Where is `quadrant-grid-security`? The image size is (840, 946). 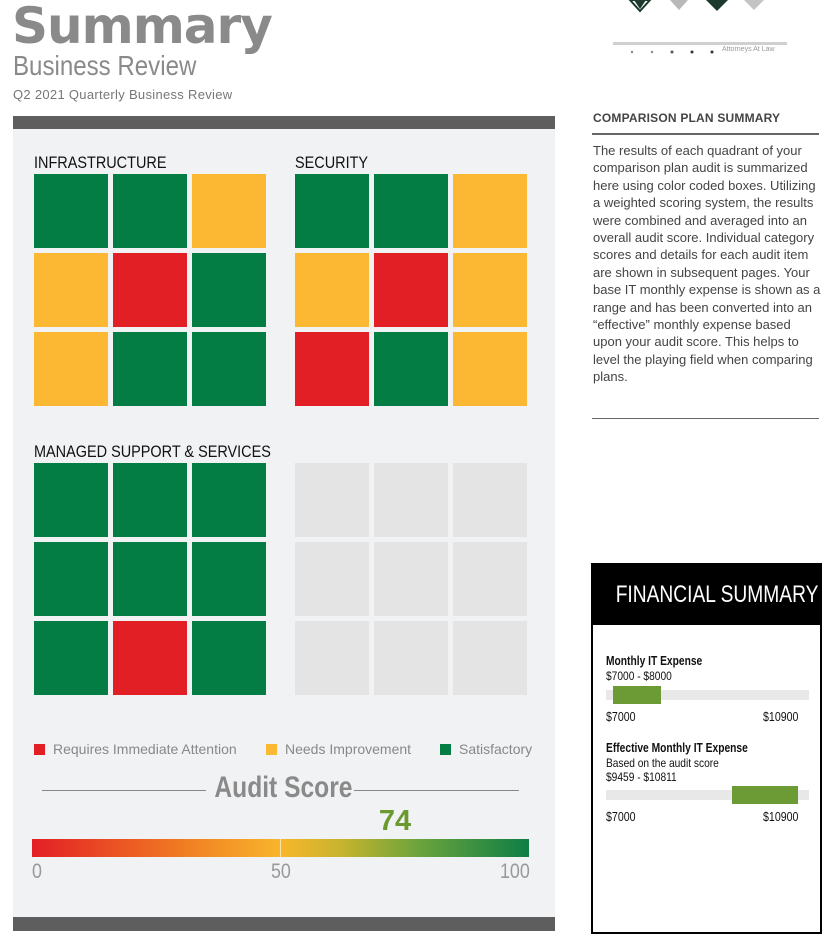 quadrant-grid-security is located at coordinates (411, 290).